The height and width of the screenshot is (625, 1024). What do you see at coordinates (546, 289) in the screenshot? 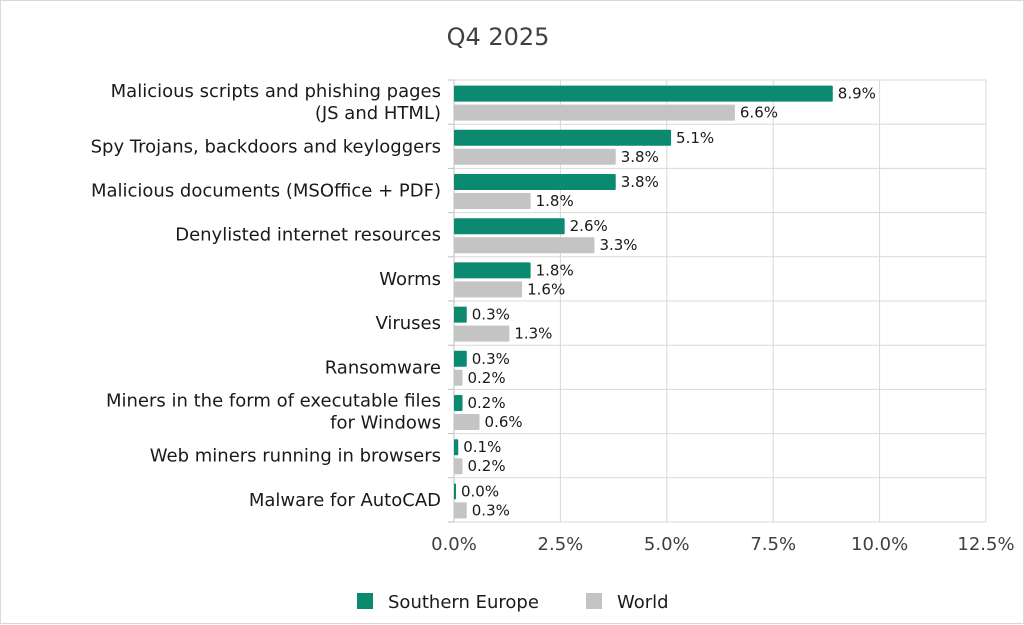
I see `data-label: 1.6%` at bounding box center [546, 289].